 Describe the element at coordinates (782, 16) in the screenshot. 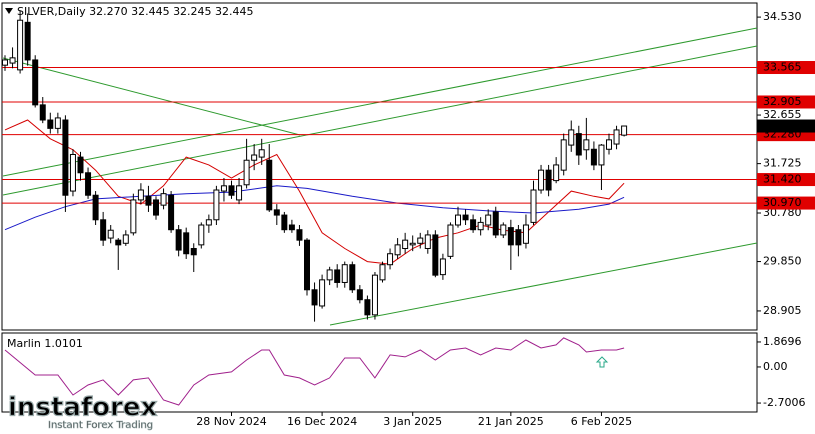

I see `y-tick-label: 34.530` at that location.